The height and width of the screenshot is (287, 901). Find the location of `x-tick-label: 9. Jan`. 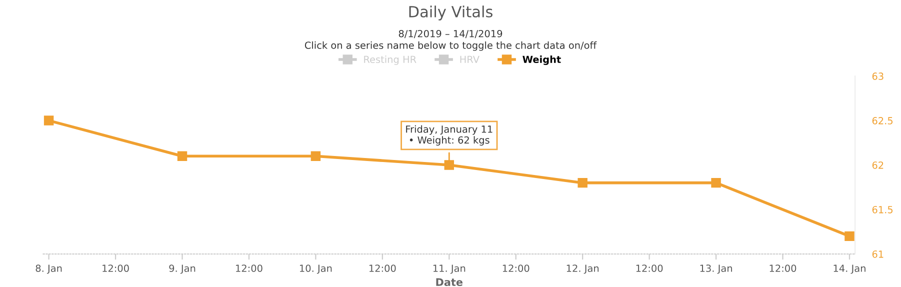

x-tick-label: 9. Jan is located at coordinates (182, 269).